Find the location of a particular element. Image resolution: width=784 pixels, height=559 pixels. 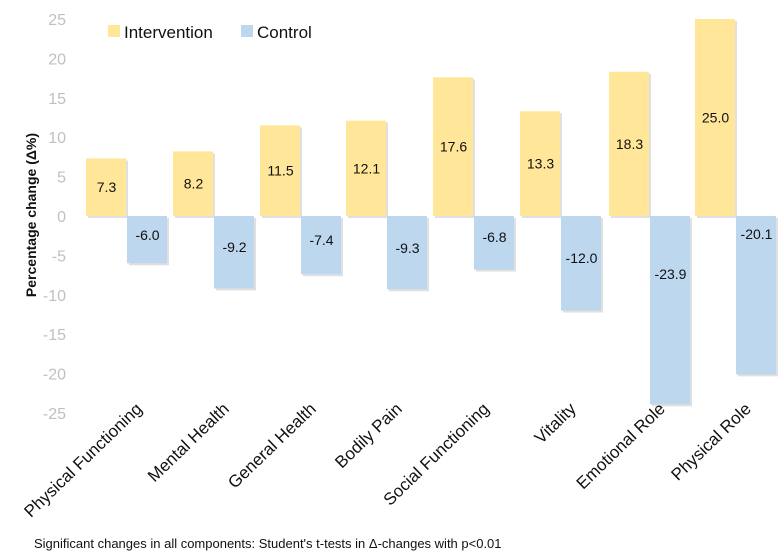

y-tick-label: -10 is located at coordinates (54, 296).